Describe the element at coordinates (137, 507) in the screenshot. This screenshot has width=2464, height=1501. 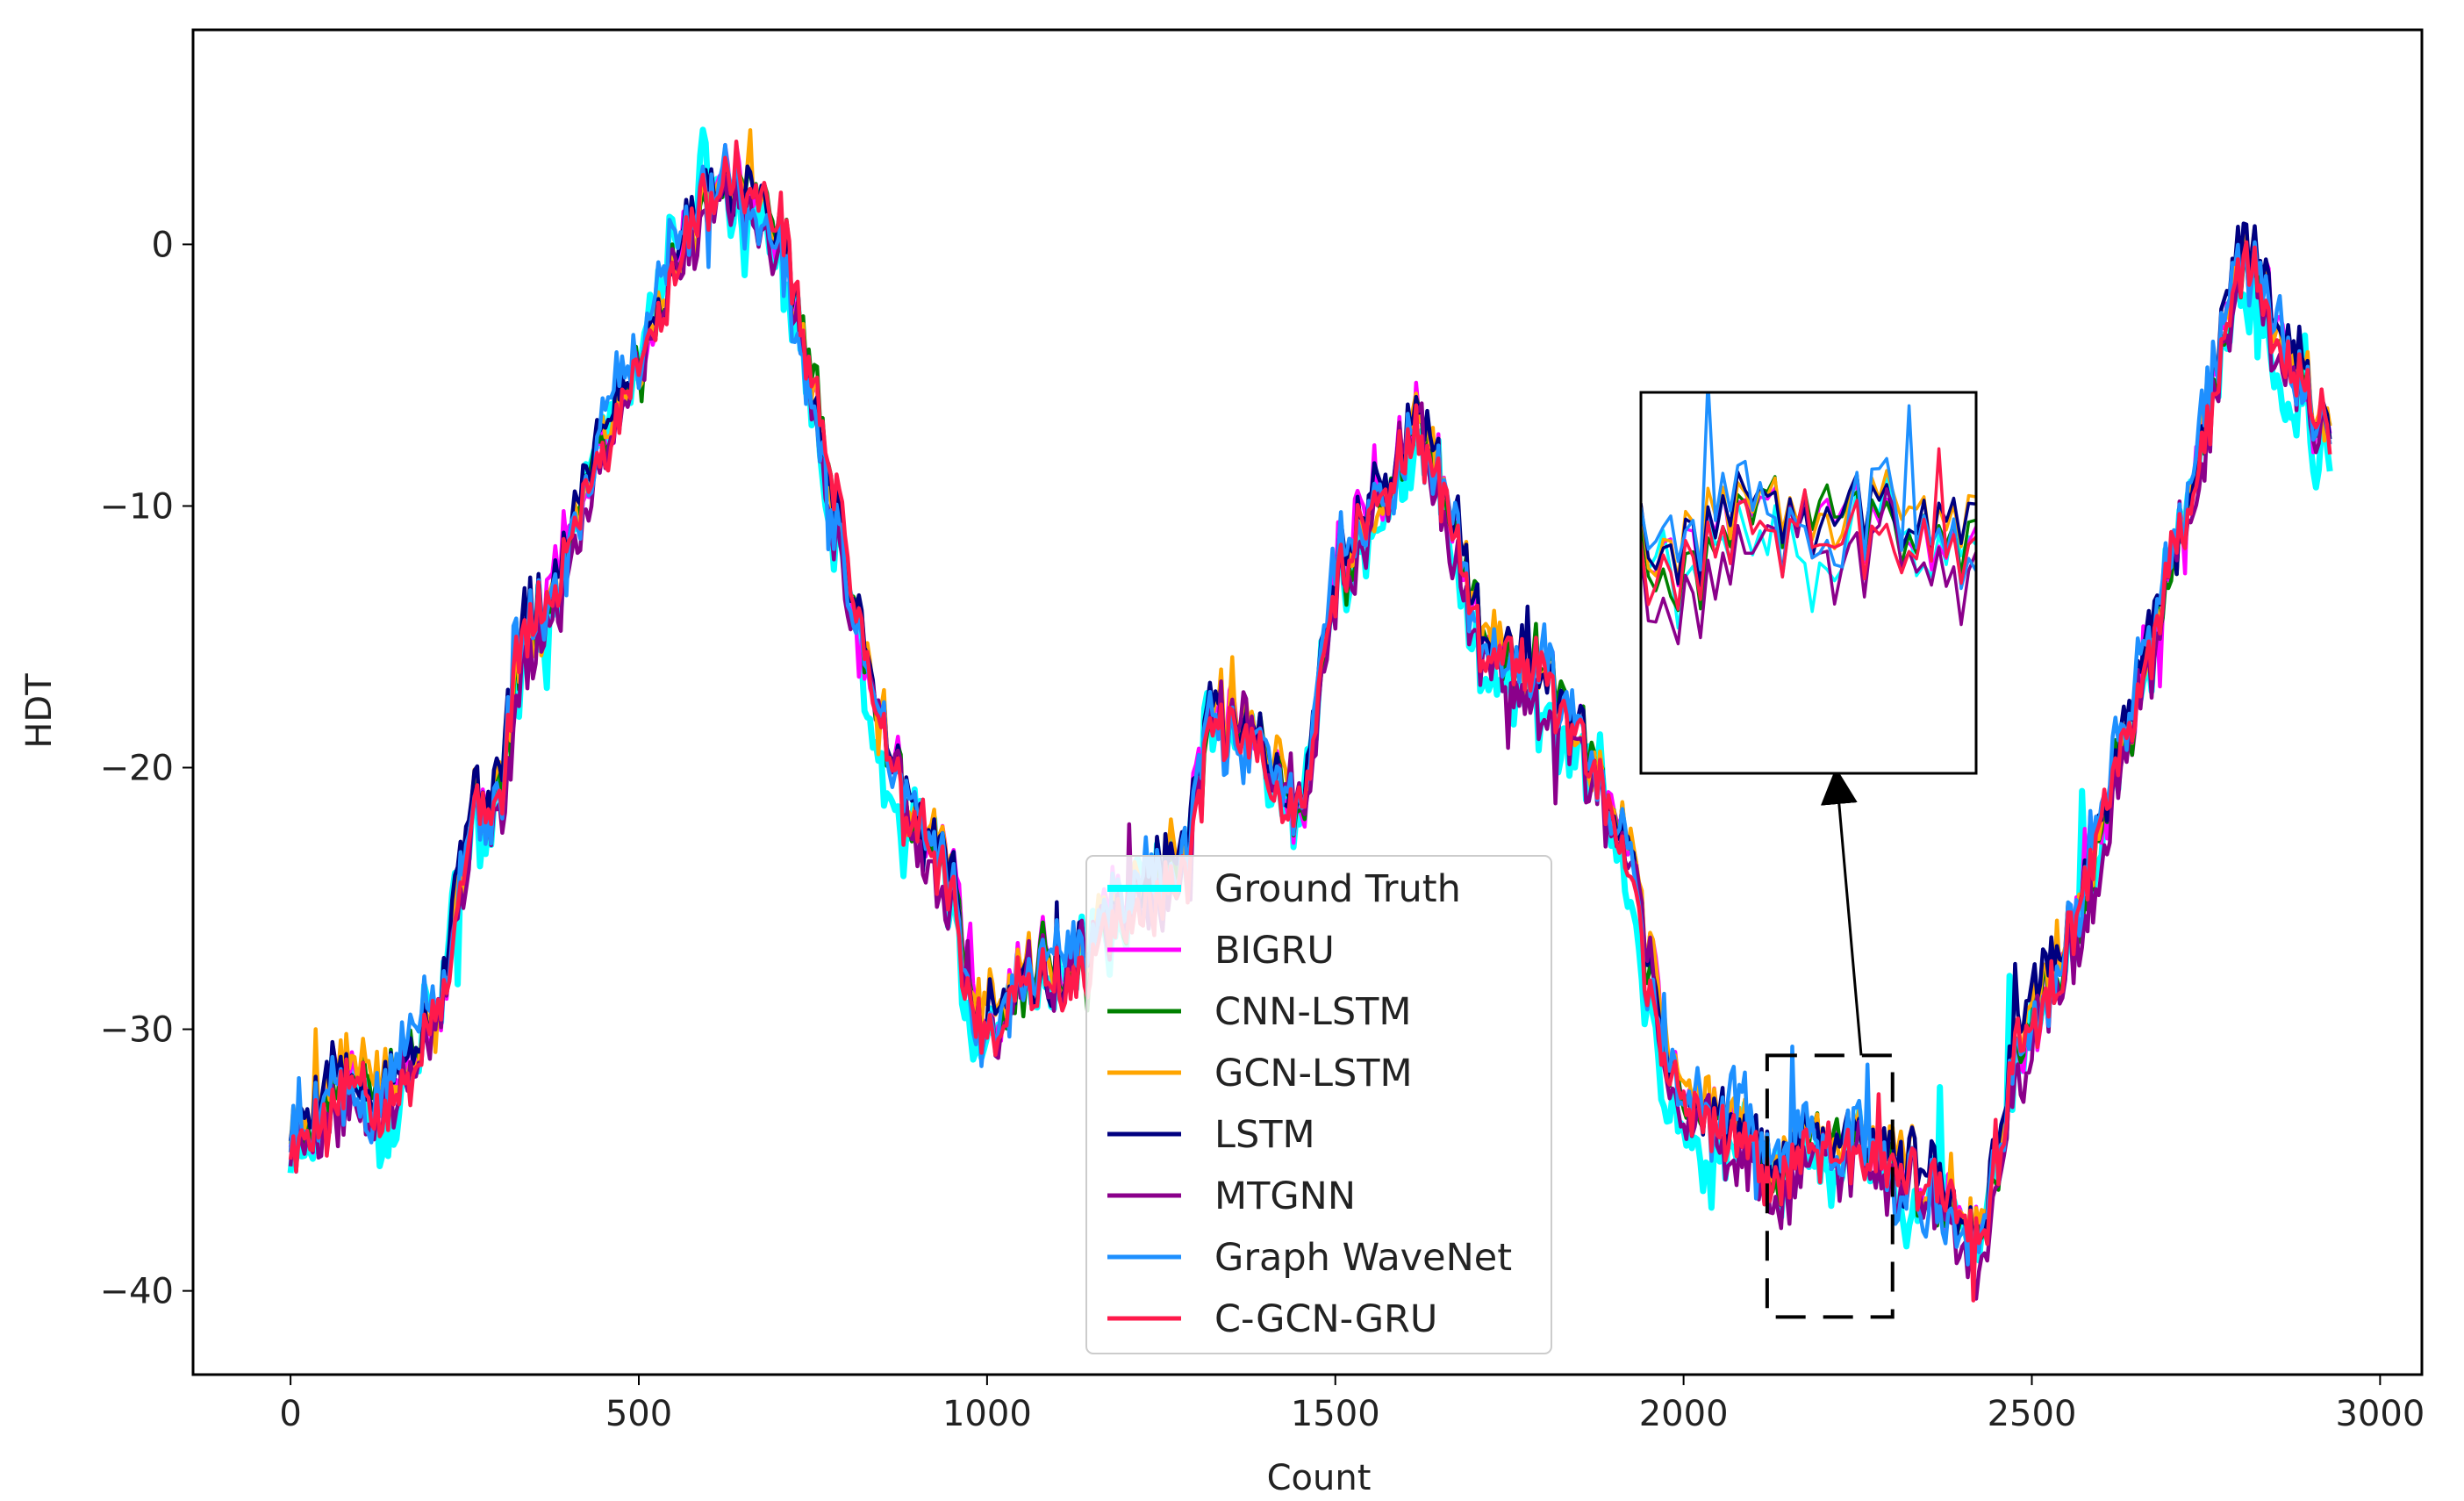
I see `y-tick-label--10: −10` at that location.